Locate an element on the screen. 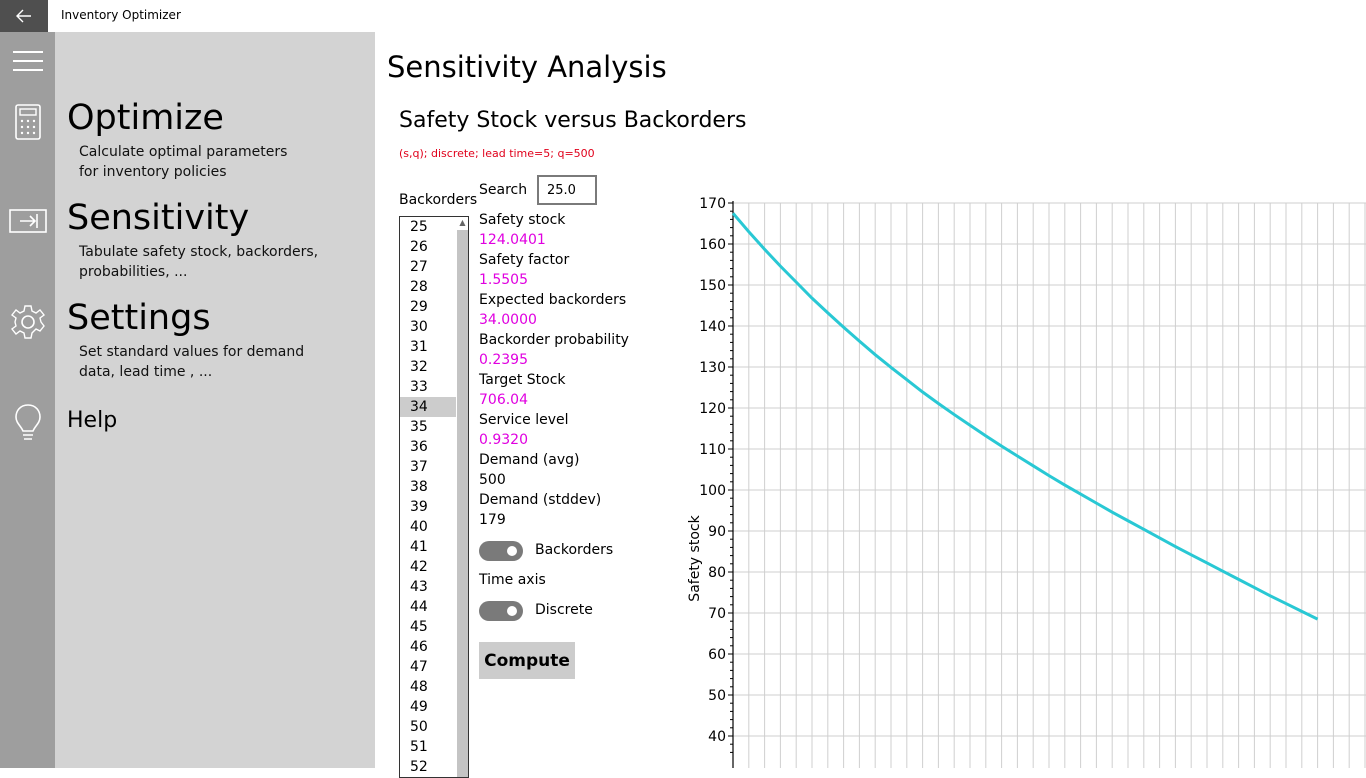 The image size is (1366, 778). list-item: 34 is located at coordinates (428, 407).